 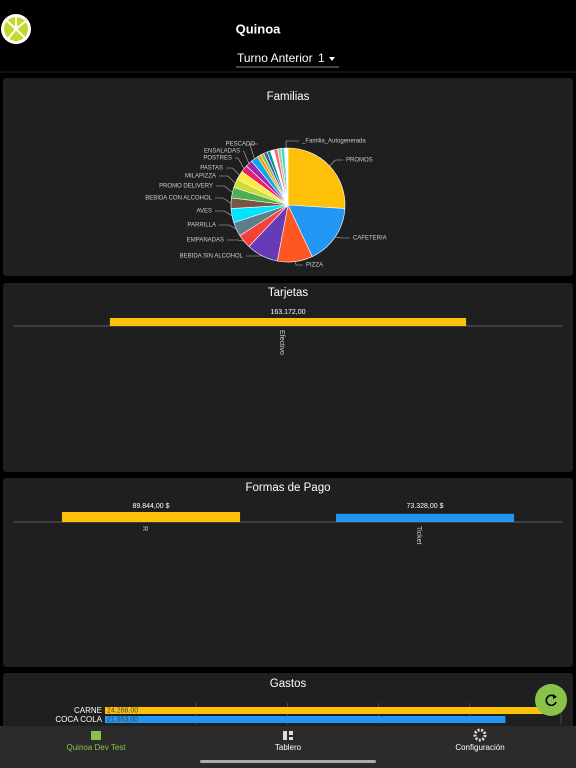 I want to click on slice-label: PROMO DELIVERY, so click(x=186, y=187).